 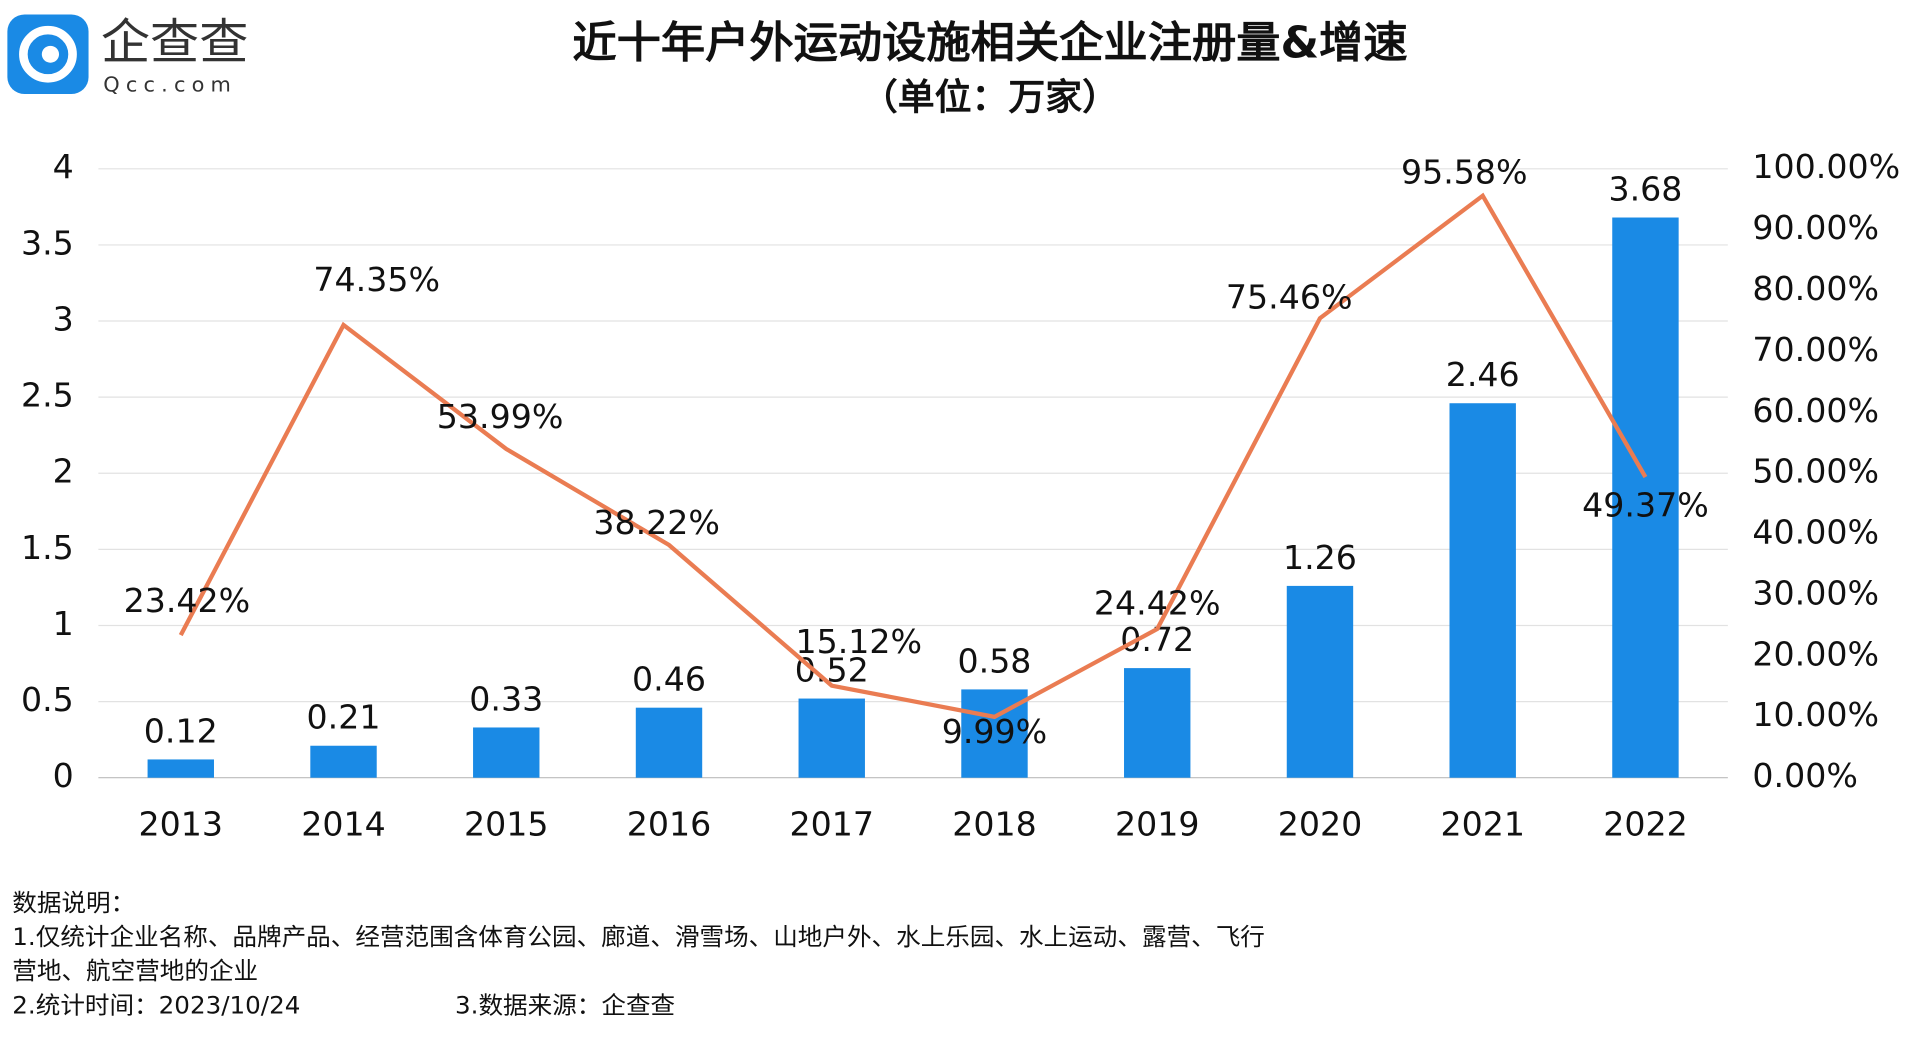 What do you see at coordinates (1815, 227) in the screenshot?
I see `y2-tick-label: 90.00%` at bounding box center [1815, 227].